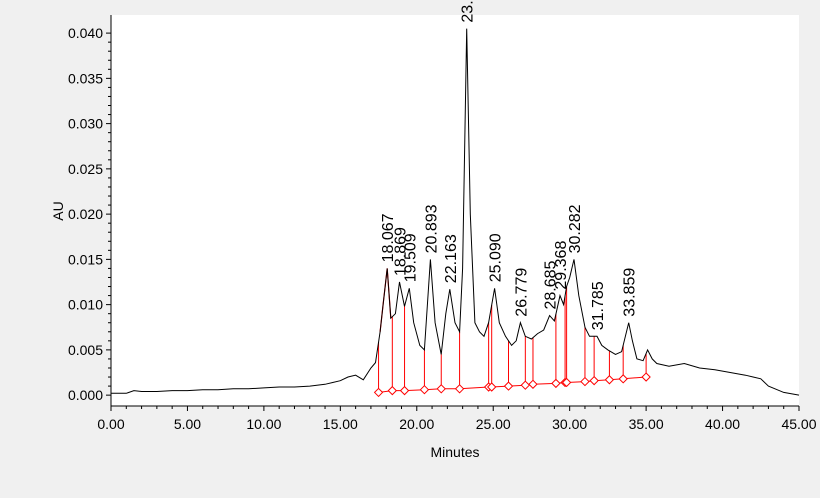 This screenshot has height=498, width=820. What do you see at coordinates (561, 265) in the screenshot?
I see `peak-label: 29.368` at bounding box center [561, 265].